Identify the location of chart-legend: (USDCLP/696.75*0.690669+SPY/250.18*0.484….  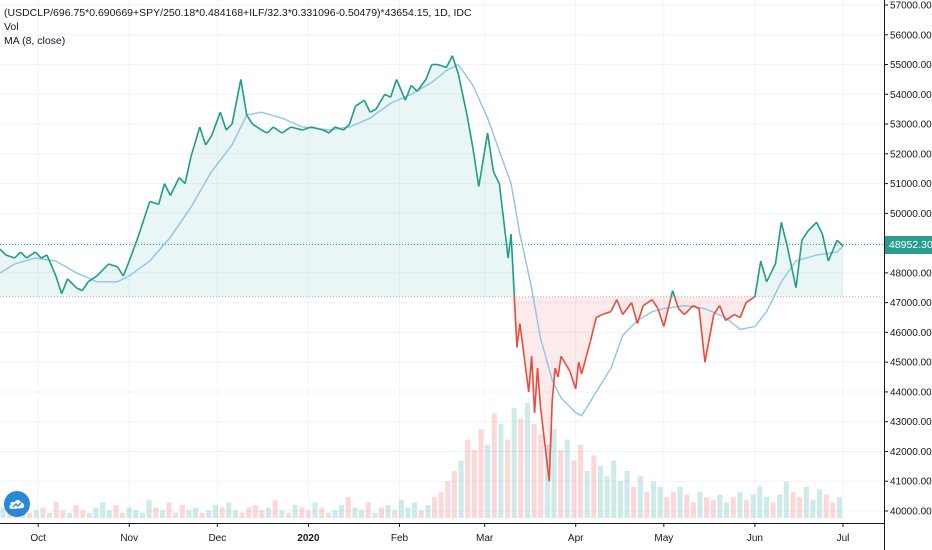
(238, 27).